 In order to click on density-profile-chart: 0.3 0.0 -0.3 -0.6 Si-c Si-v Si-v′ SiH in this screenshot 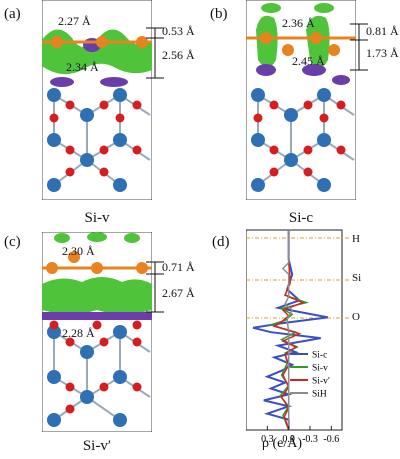, I will do `click(298, 337)`.